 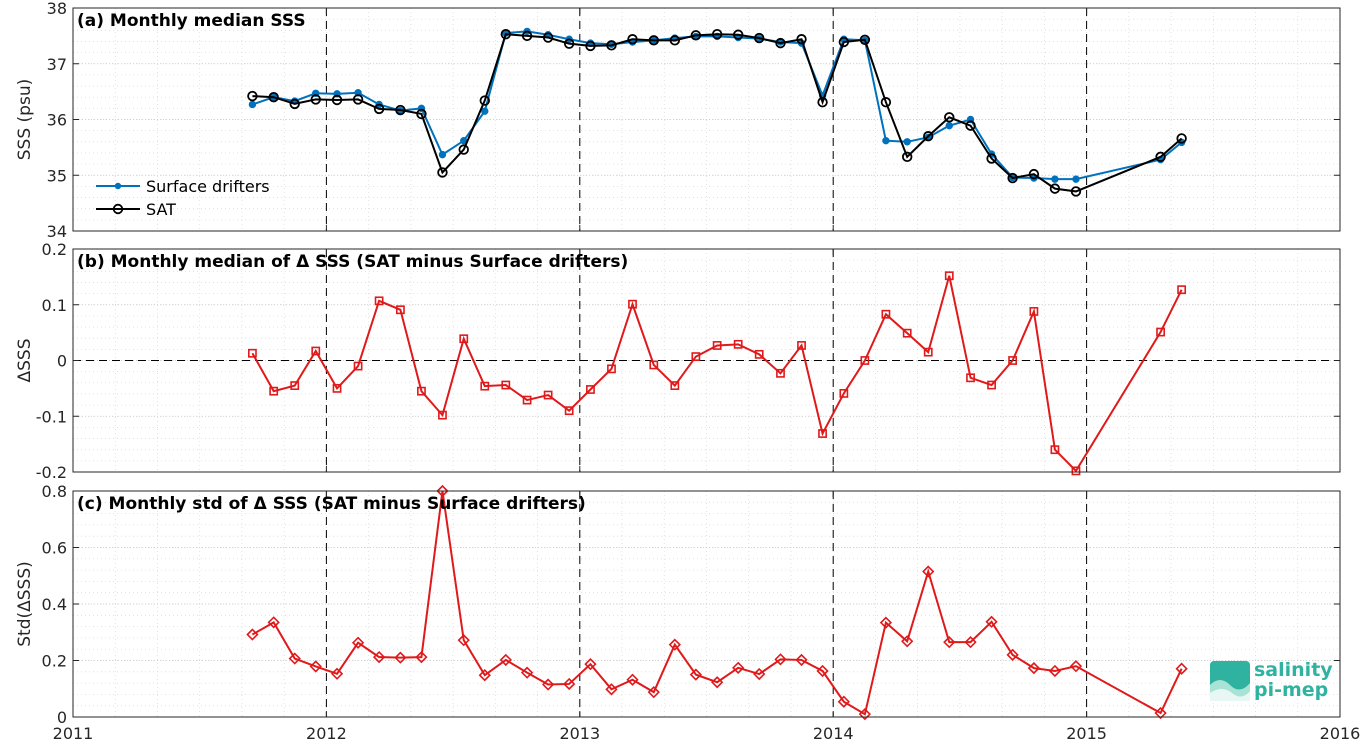 I want to click on y-tick-label: 37, so click(x=57, y=64).